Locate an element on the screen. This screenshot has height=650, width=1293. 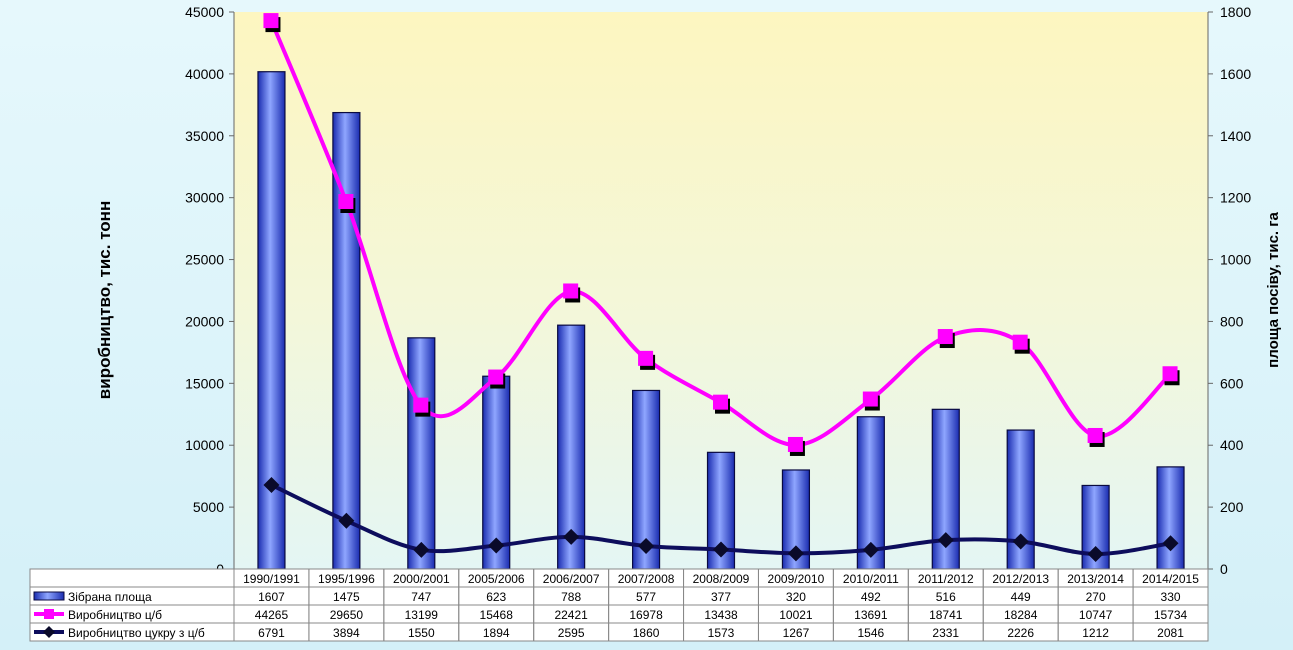
right-axis-ticks: 0 200 400 600 800 1000 1200 1400 1600 1800 is located at coordinates (1229, 290).